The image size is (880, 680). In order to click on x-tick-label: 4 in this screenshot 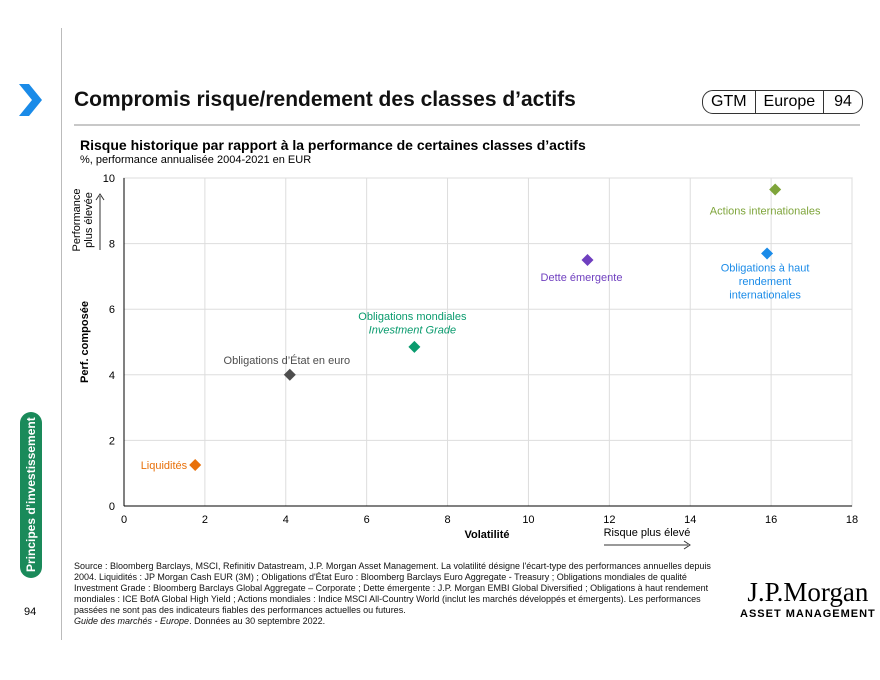, I will do `click(286, 520)`.